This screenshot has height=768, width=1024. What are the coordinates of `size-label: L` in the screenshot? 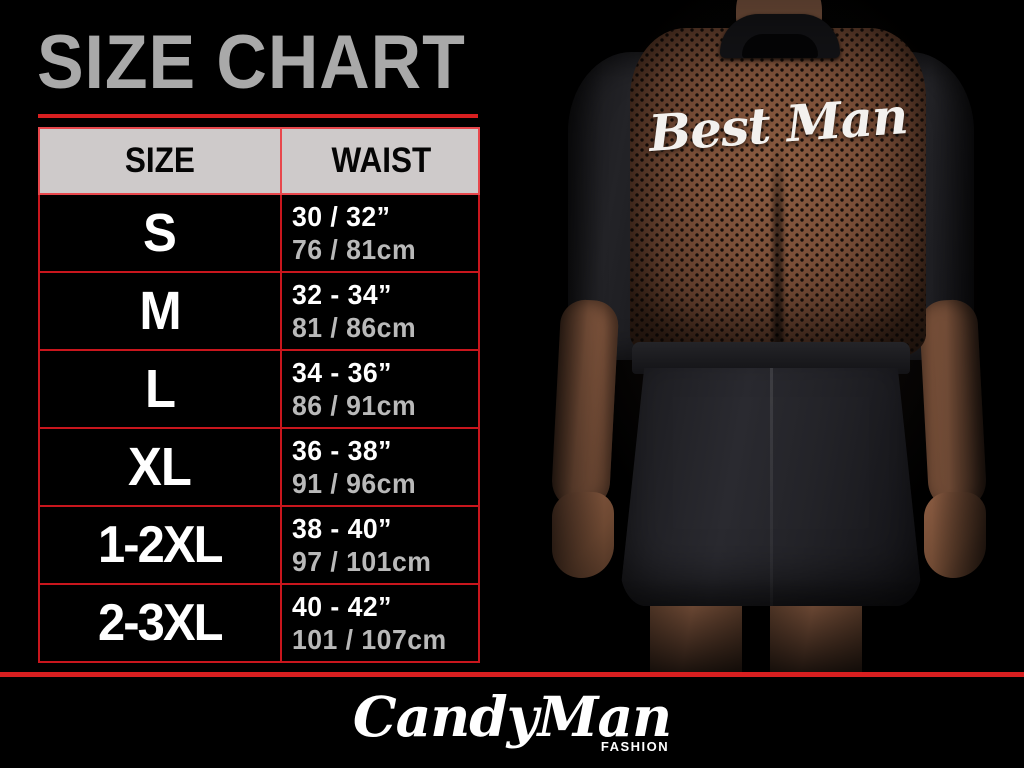 It's located at (160, 389).